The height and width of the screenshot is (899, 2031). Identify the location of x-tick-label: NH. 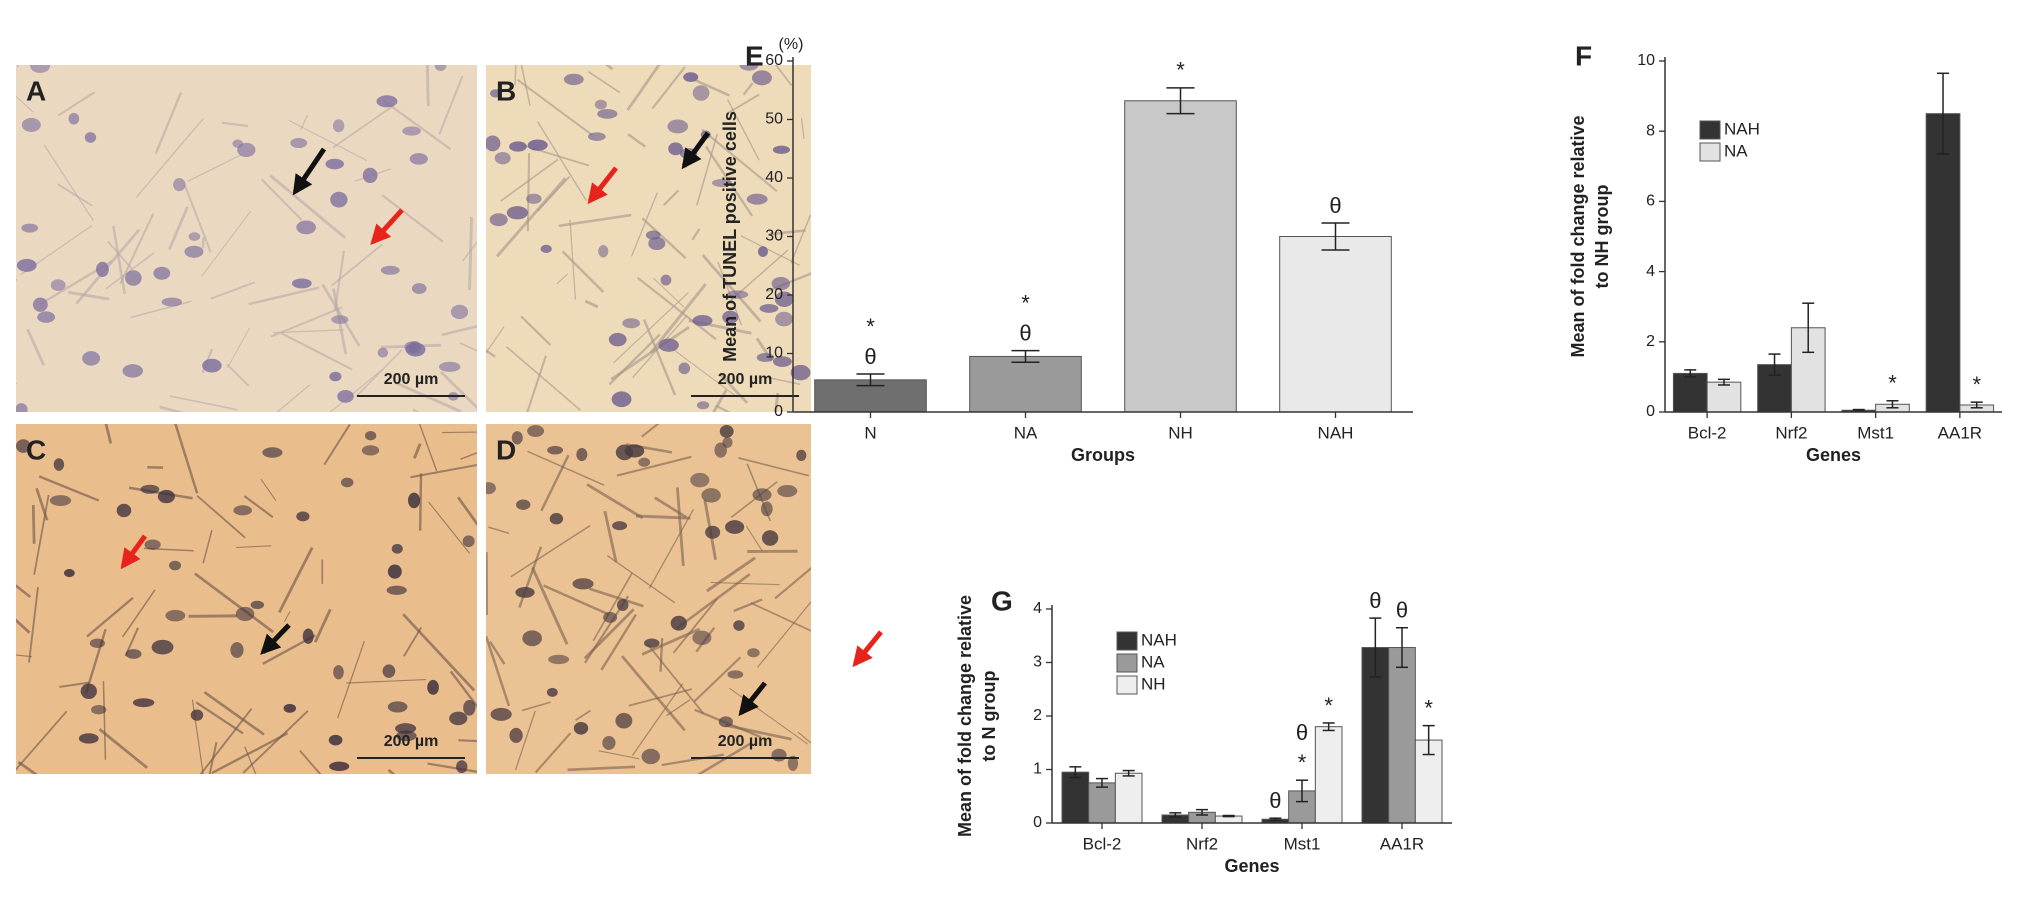
(1180, 432).